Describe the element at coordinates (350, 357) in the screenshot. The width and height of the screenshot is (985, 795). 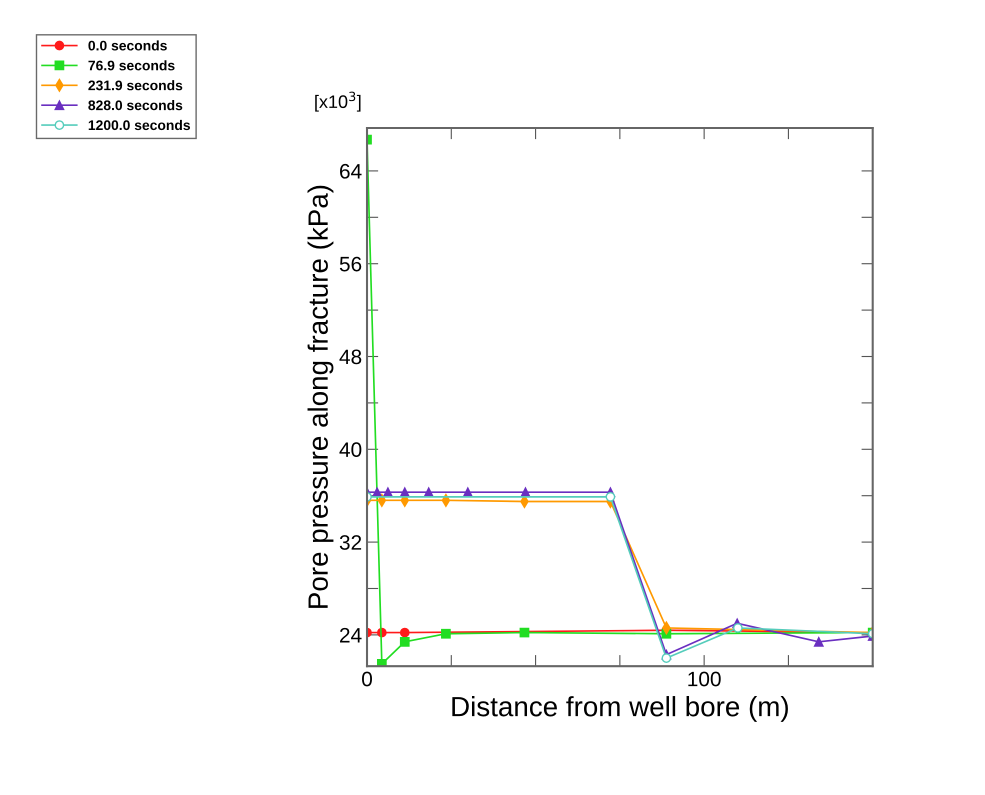
I see `y-tick-label: 48` at that location.